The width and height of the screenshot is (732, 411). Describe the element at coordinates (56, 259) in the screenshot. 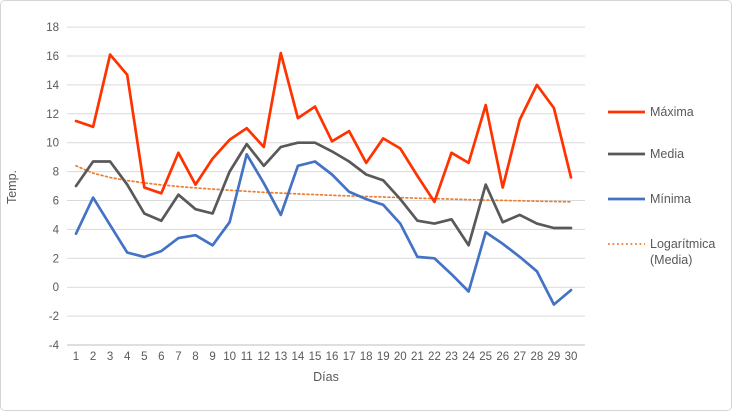

I see `y-axis-tick-label: 2` at that location.